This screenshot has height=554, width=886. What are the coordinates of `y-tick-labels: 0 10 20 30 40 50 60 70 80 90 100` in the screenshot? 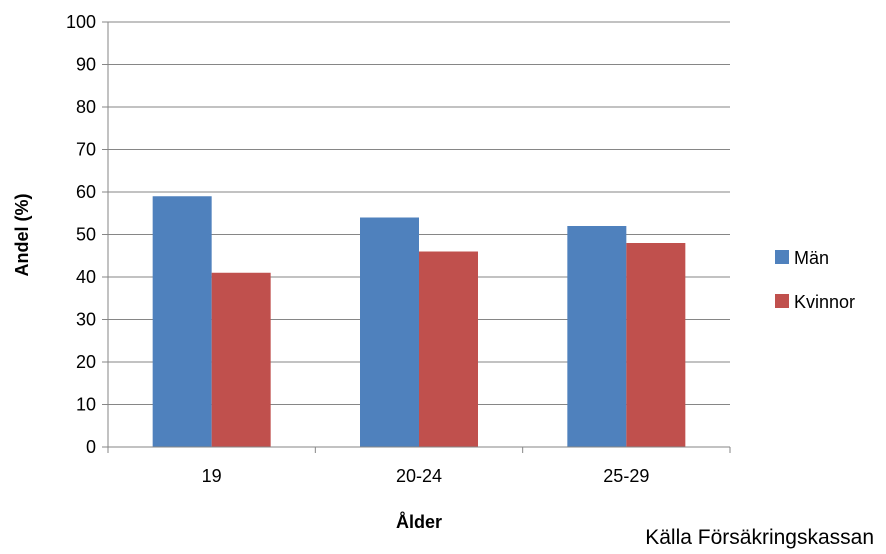 It's located at (81, 234).